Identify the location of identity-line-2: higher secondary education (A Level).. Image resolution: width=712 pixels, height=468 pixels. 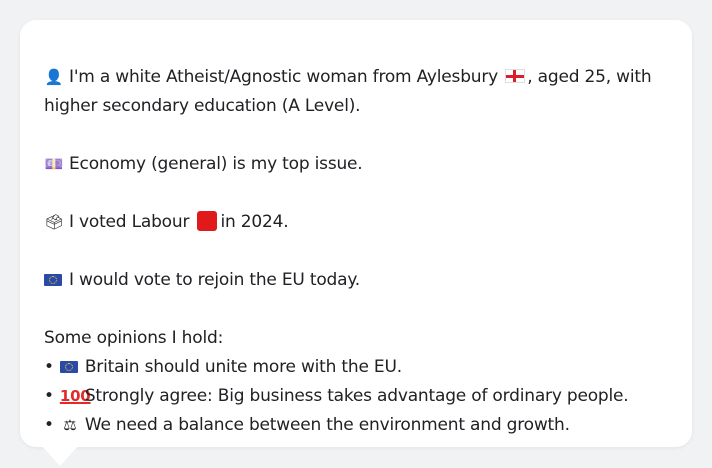
(202, 106).